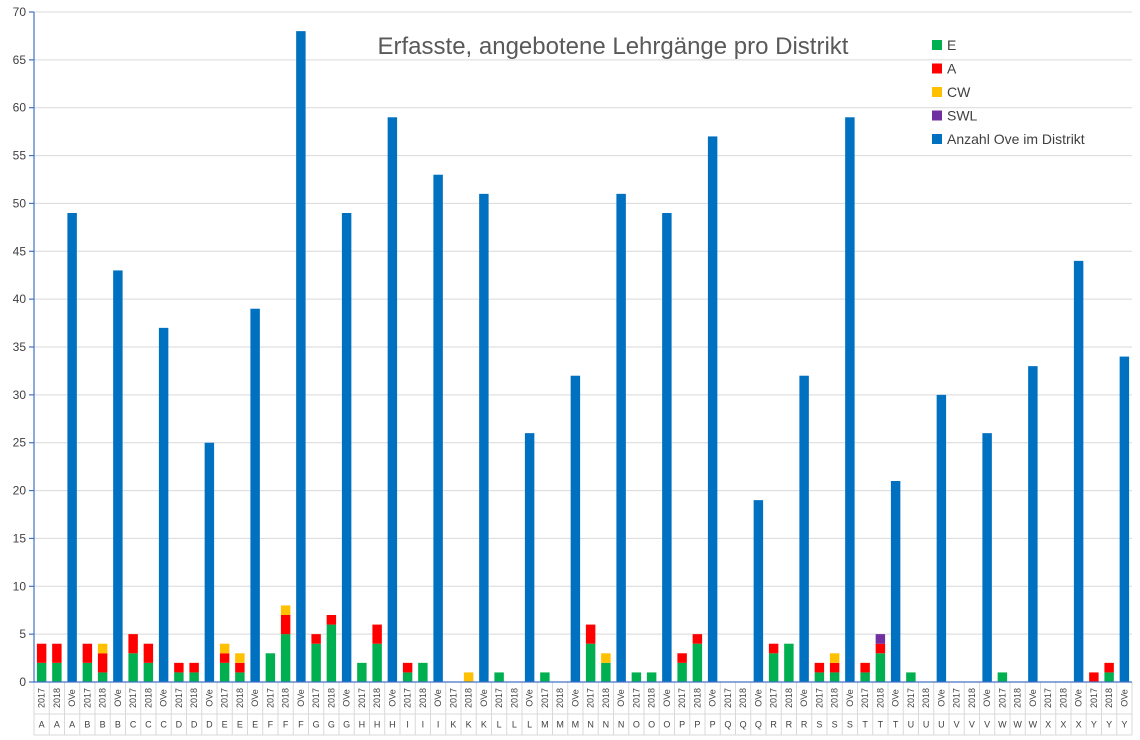  Describe the element at coordinates (835, 725) in the screenshot. I see `x-group-label: S` at that location.